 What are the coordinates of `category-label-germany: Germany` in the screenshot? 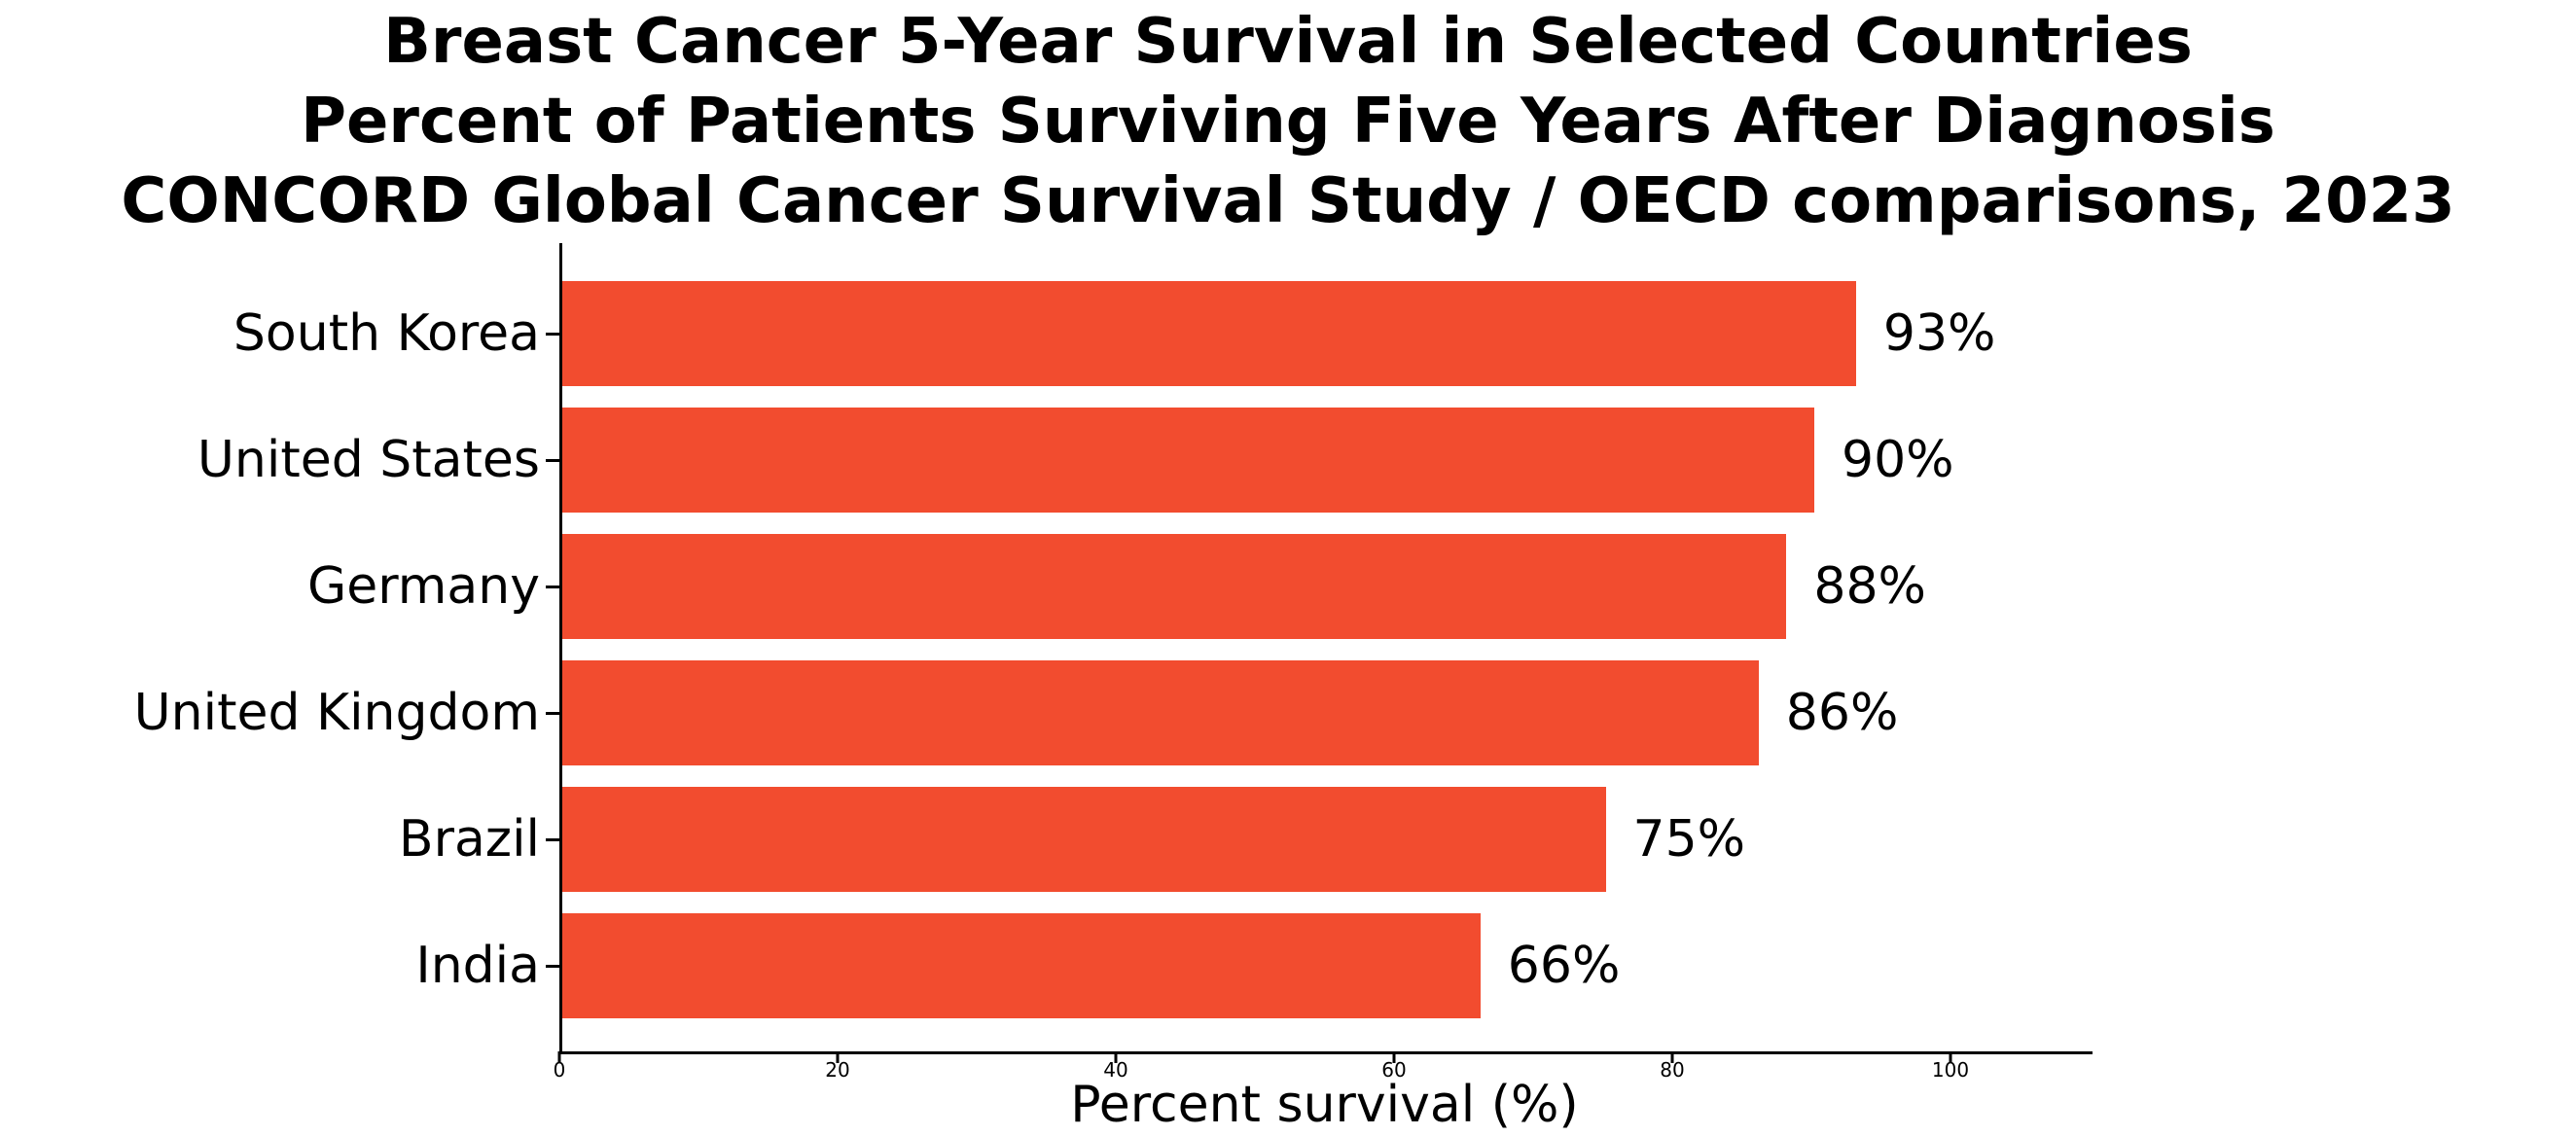 It's located at (423, 586).